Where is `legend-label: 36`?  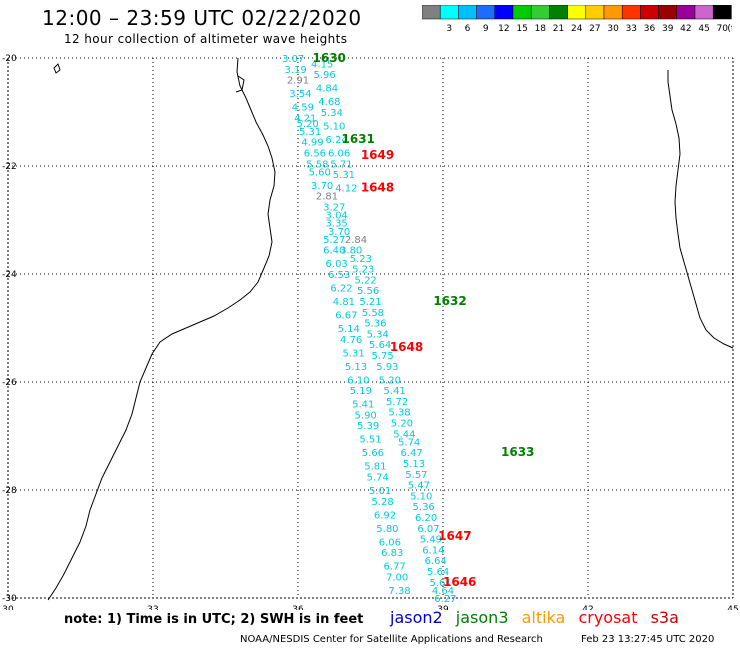 legend-label: 36 is located at coordinates (650, 29).